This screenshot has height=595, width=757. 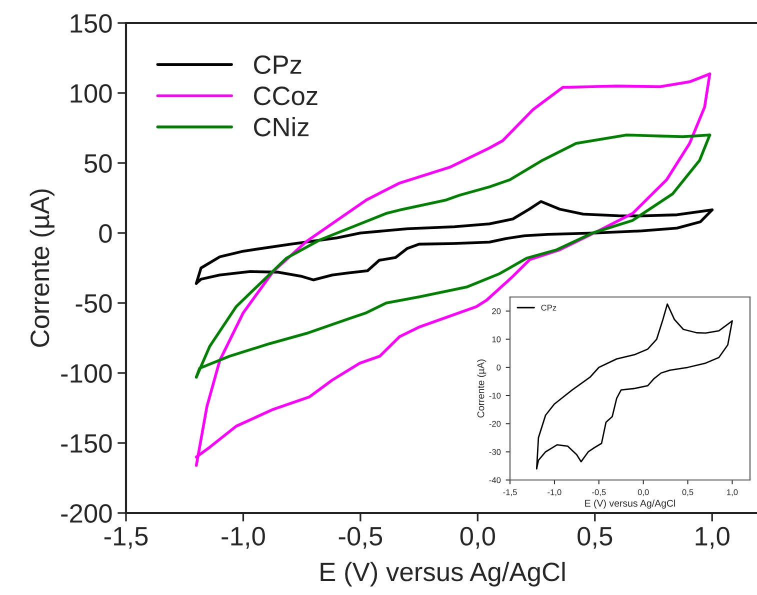 What do you see at coordinates (496, 311) in the screenshot?
I see `y-tick-label: 20` at bounding box center [496, 311].